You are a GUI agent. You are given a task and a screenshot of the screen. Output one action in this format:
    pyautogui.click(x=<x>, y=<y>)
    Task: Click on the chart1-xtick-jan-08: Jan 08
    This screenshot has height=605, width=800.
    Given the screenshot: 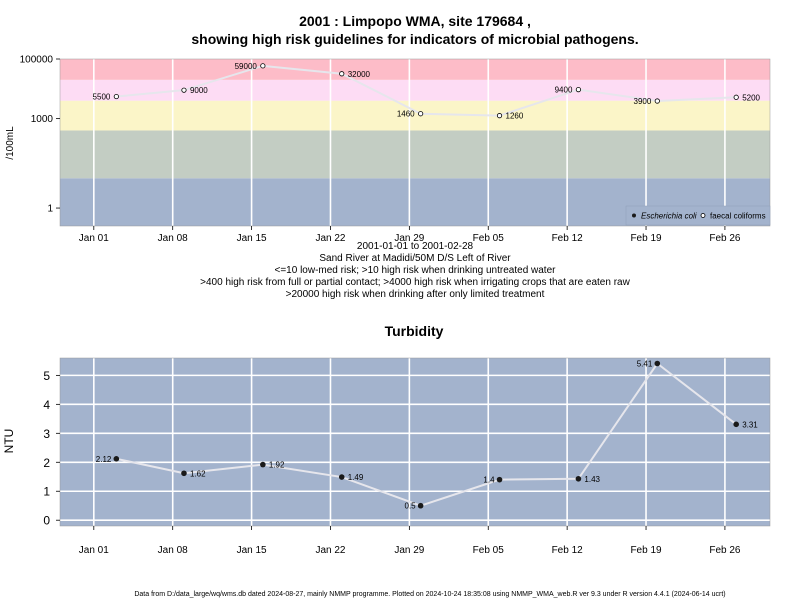 What is the action you would take?
    pyautogui.click(x=173, y=238)
    